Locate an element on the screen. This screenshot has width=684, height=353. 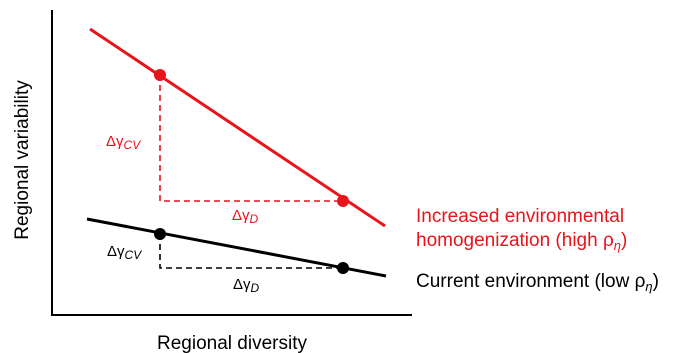
low-point-end is located at coordinates (343, 268).